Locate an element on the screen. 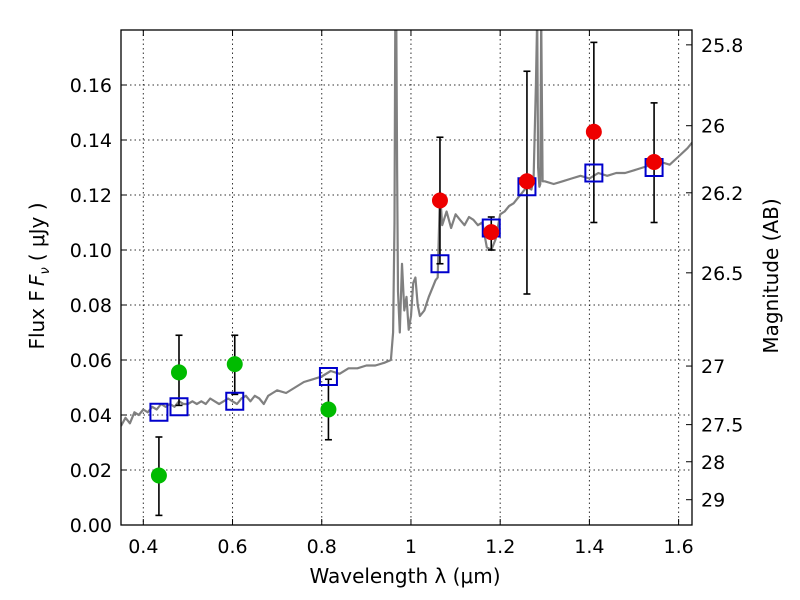 Image resolution: width=800 pixels, height=600 pixels. y2-tick-labels: 25.8 26 26.2 26.5 27 27.5 28 29 is located at coordinates (722, 273).